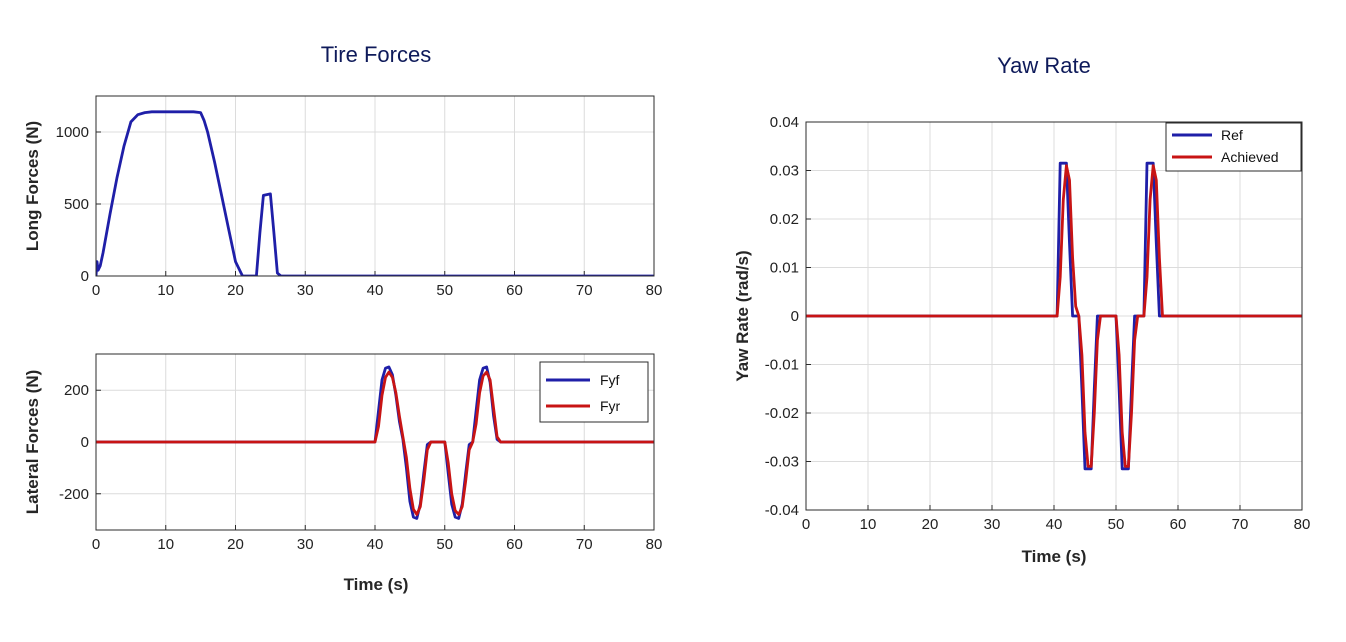  I want to click on chart-title-tire-forces: Tire Forces, so click(376, 54).